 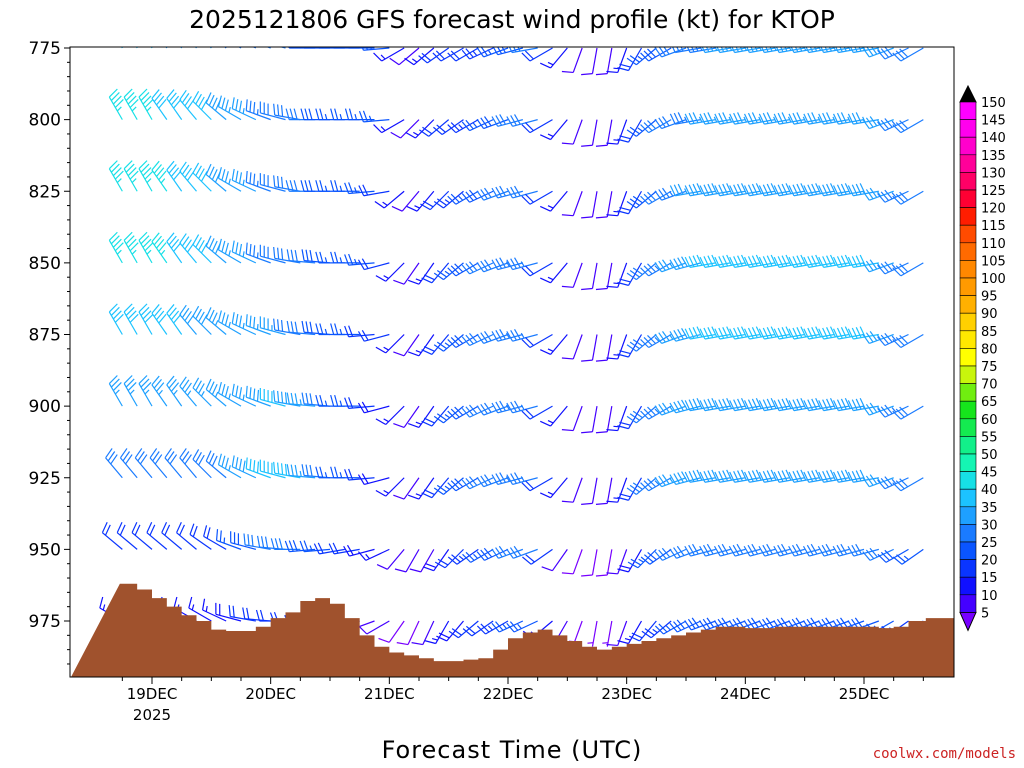 What do you see at coordinates (989, 314) in the screenshot?
I see `colorbar-label: 90` at bounding box center [989, 314].